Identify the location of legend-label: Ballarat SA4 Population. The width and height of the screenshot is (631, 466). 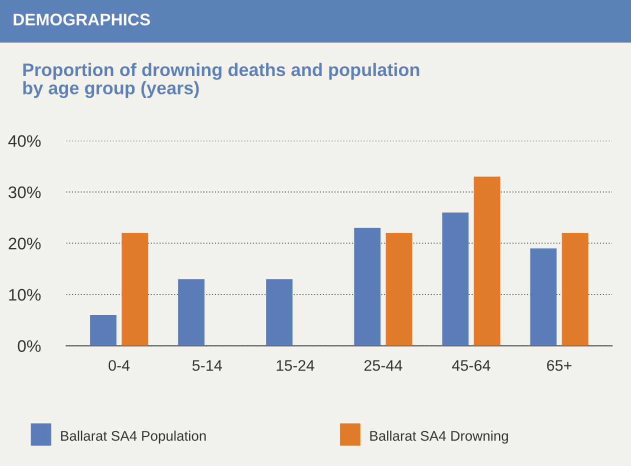
(133, 437).